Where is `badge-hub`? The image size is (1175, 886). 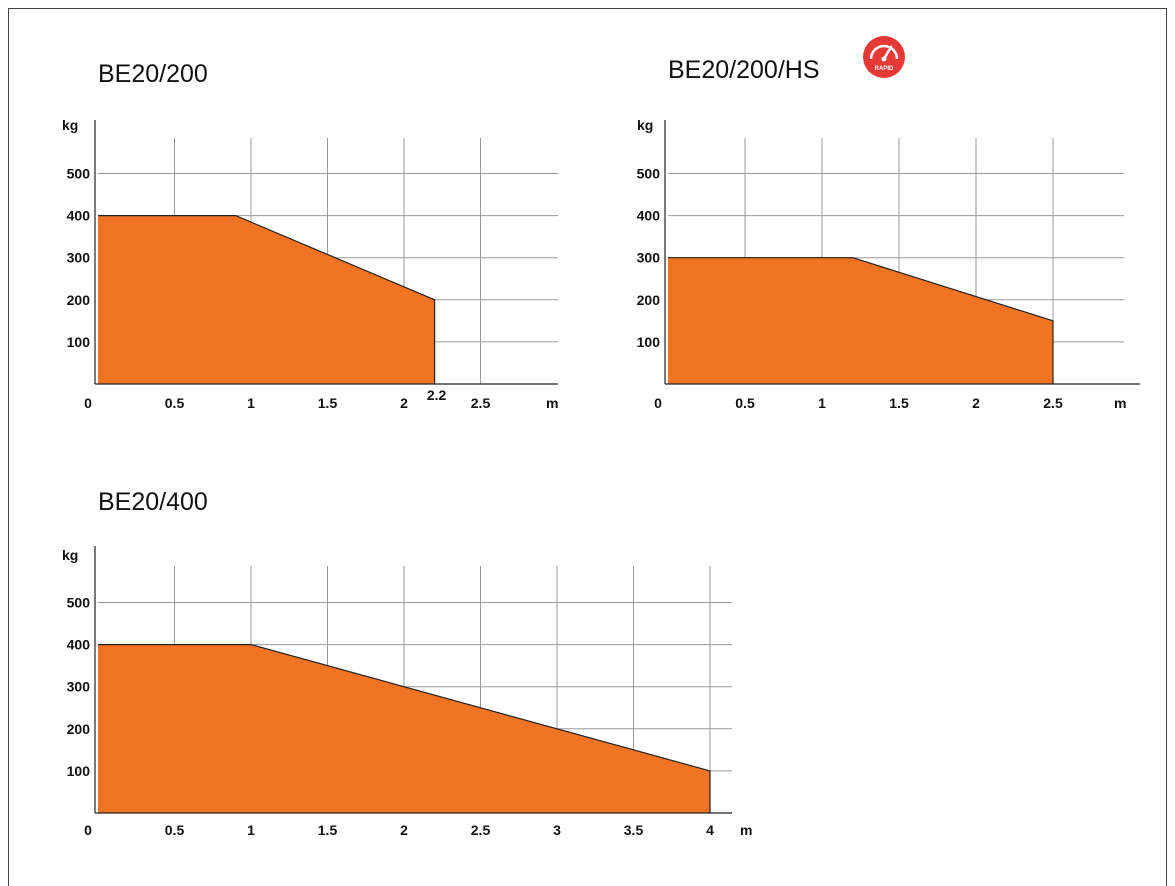 badge-hub is located at coordinates (884, 59).